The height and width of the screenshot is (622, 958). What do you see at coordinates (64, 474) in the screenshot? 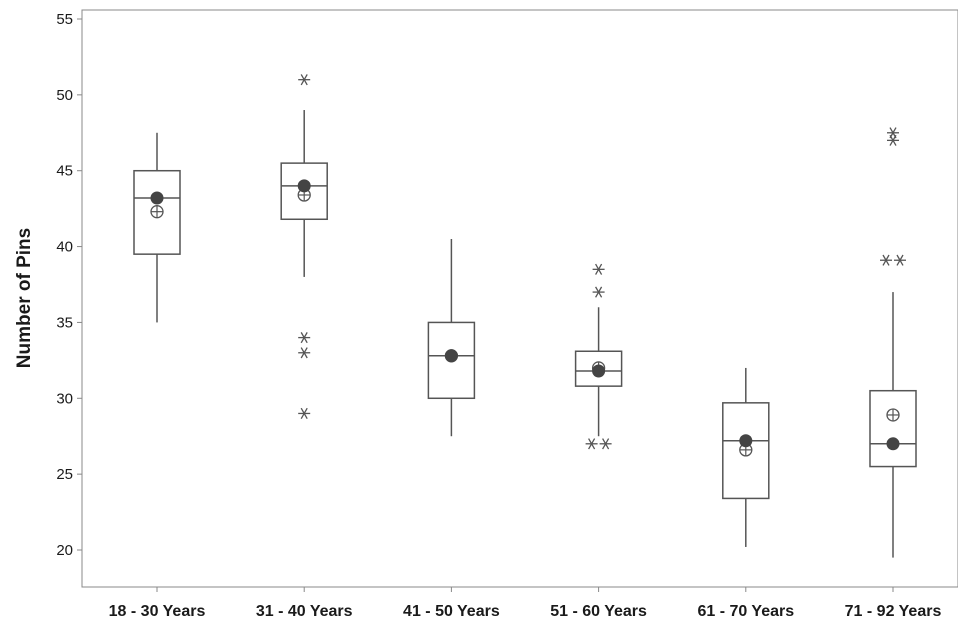
I see `y-tick-label: 25` at bounding box center [64, 474].